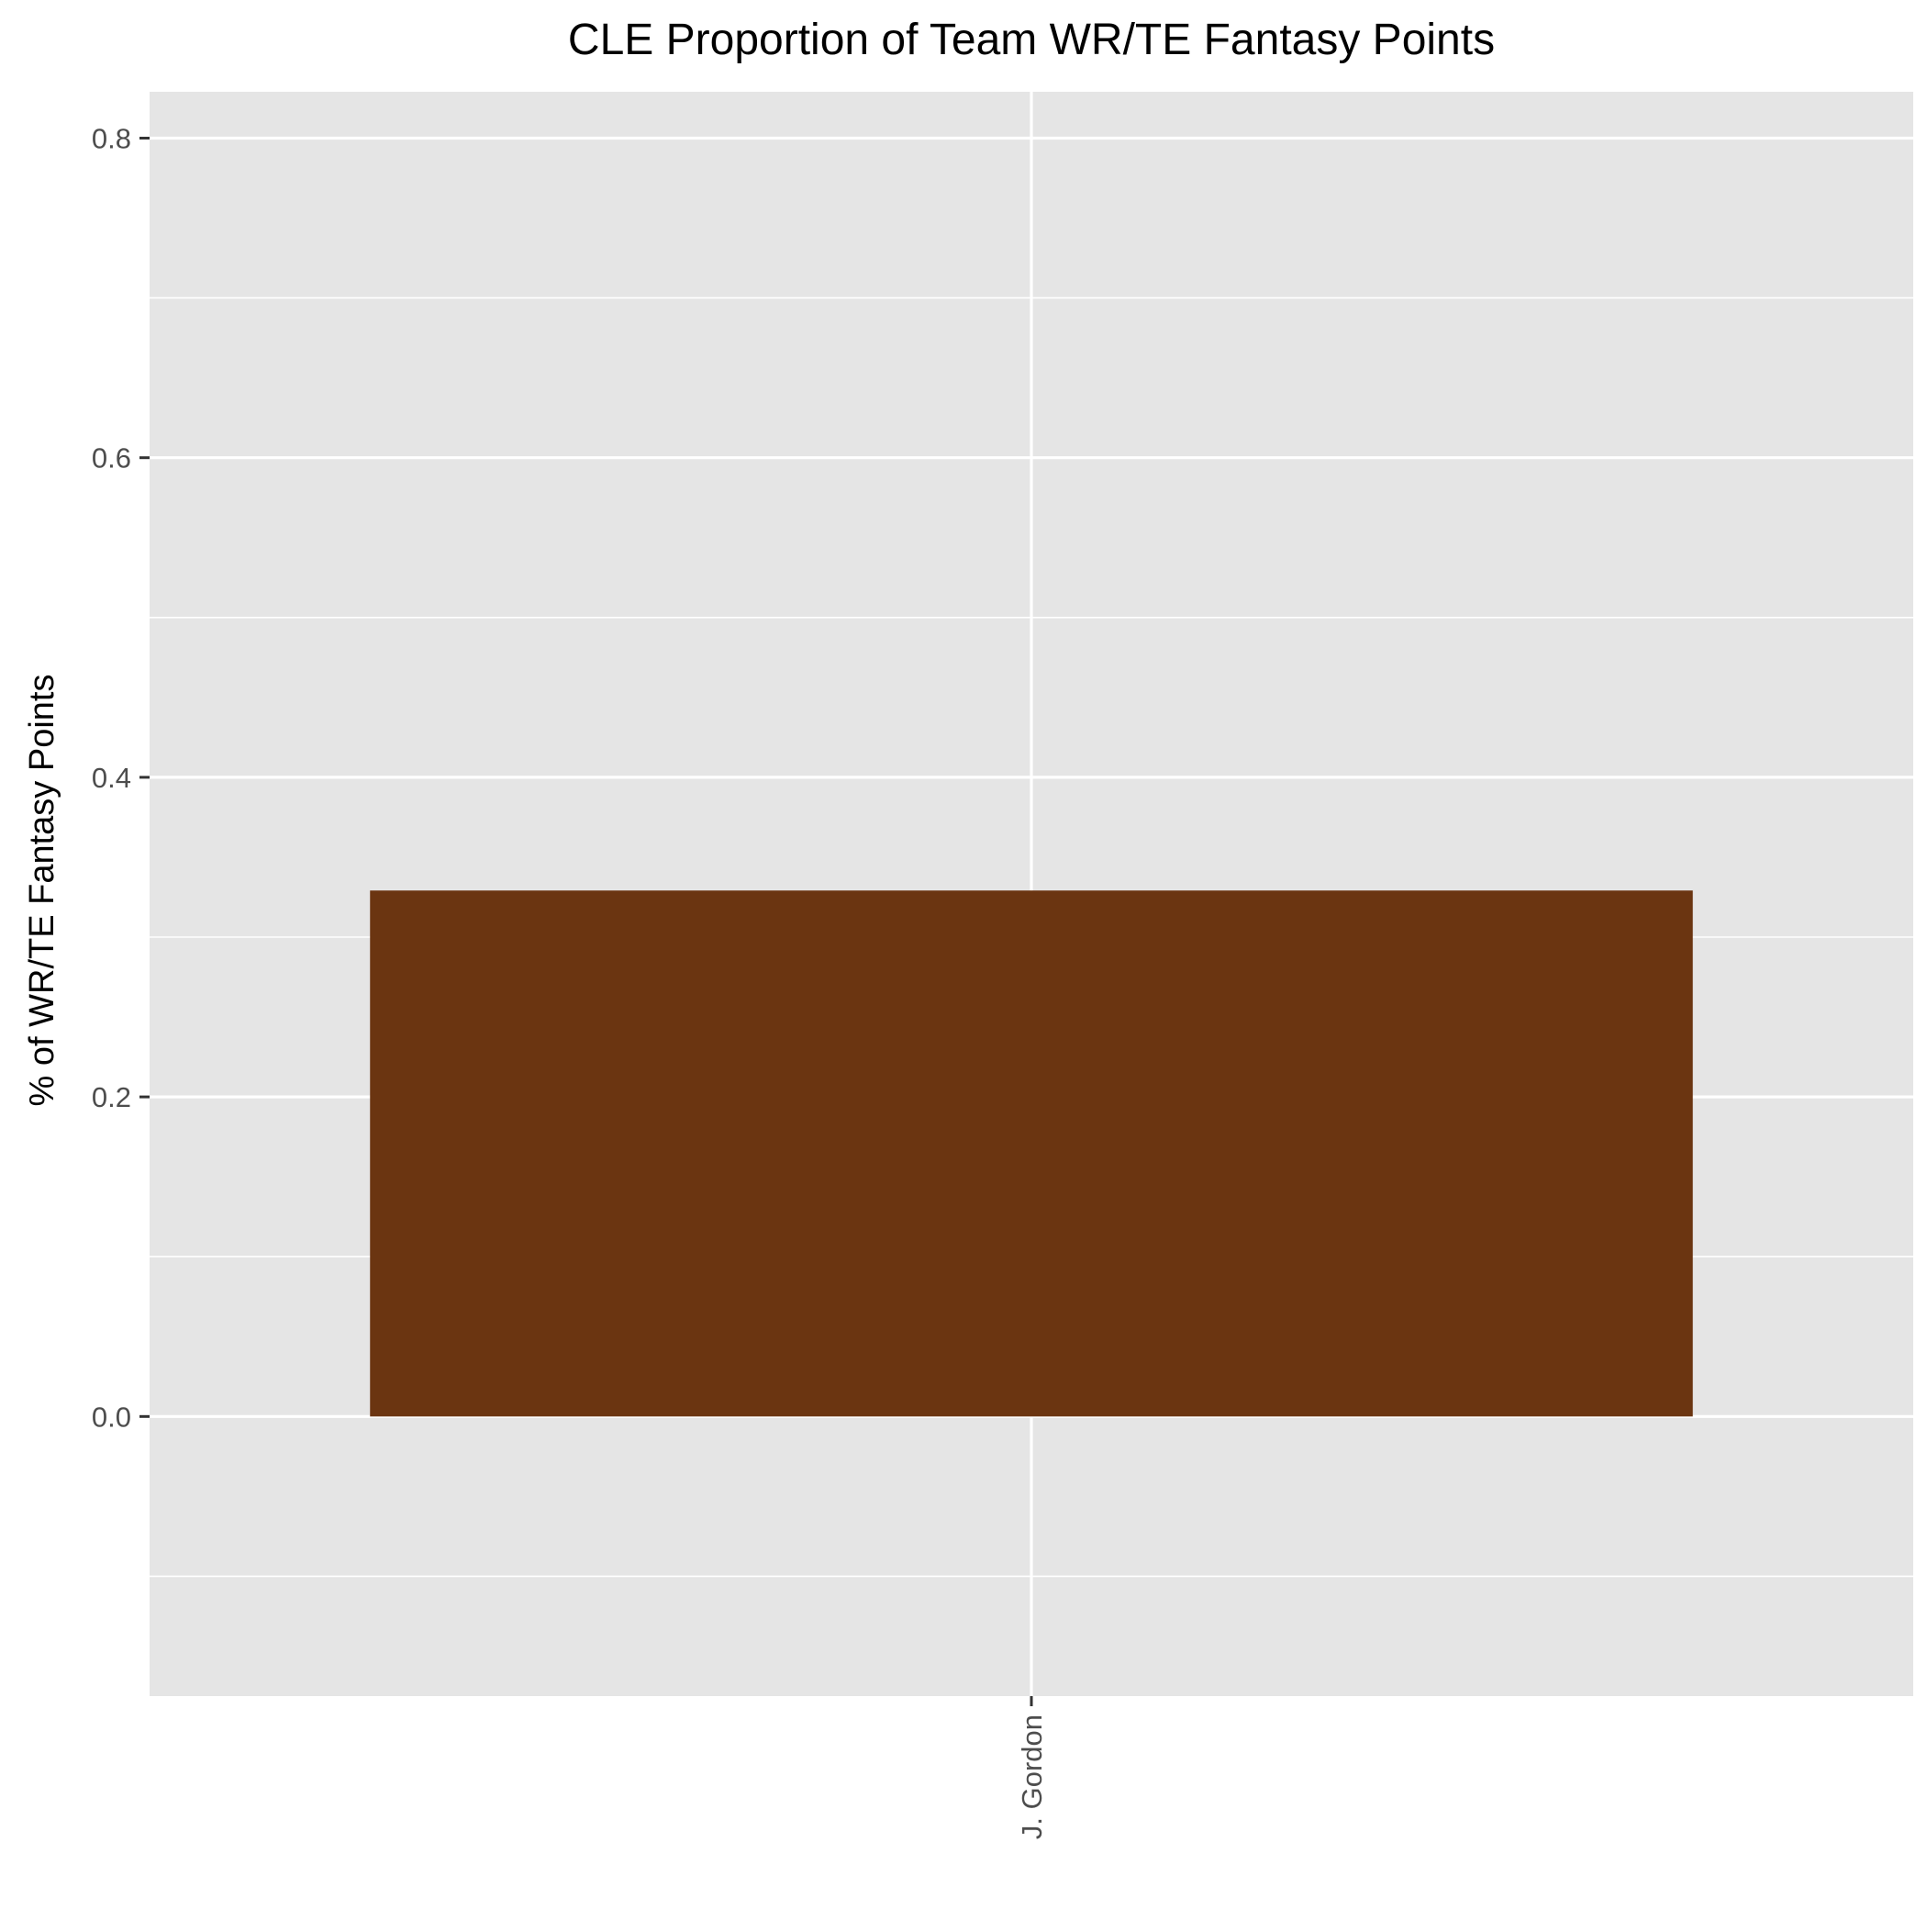  What do you see at coordinates (42, 891) in the screenshot?
I see `y-axis-label: % of WR/TE Fantasy Points` at bounding box center [42, 891].